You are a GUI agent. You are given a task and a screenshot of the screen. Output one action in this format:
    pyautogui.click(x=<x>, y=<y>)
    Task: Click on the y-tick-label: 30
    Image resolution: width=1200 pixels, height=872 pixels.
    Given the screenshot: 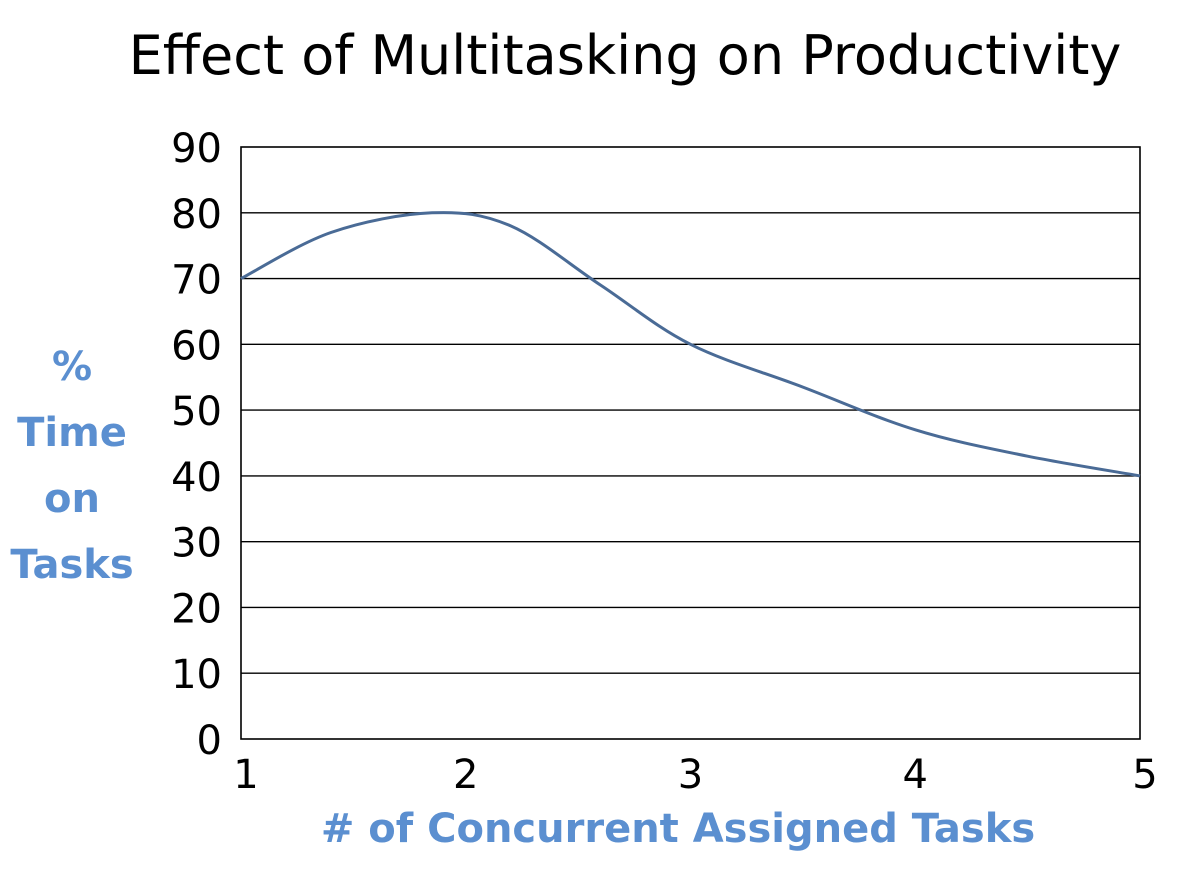 What is the action you would take?
    pyautogui.click(x=196, y=544)
    